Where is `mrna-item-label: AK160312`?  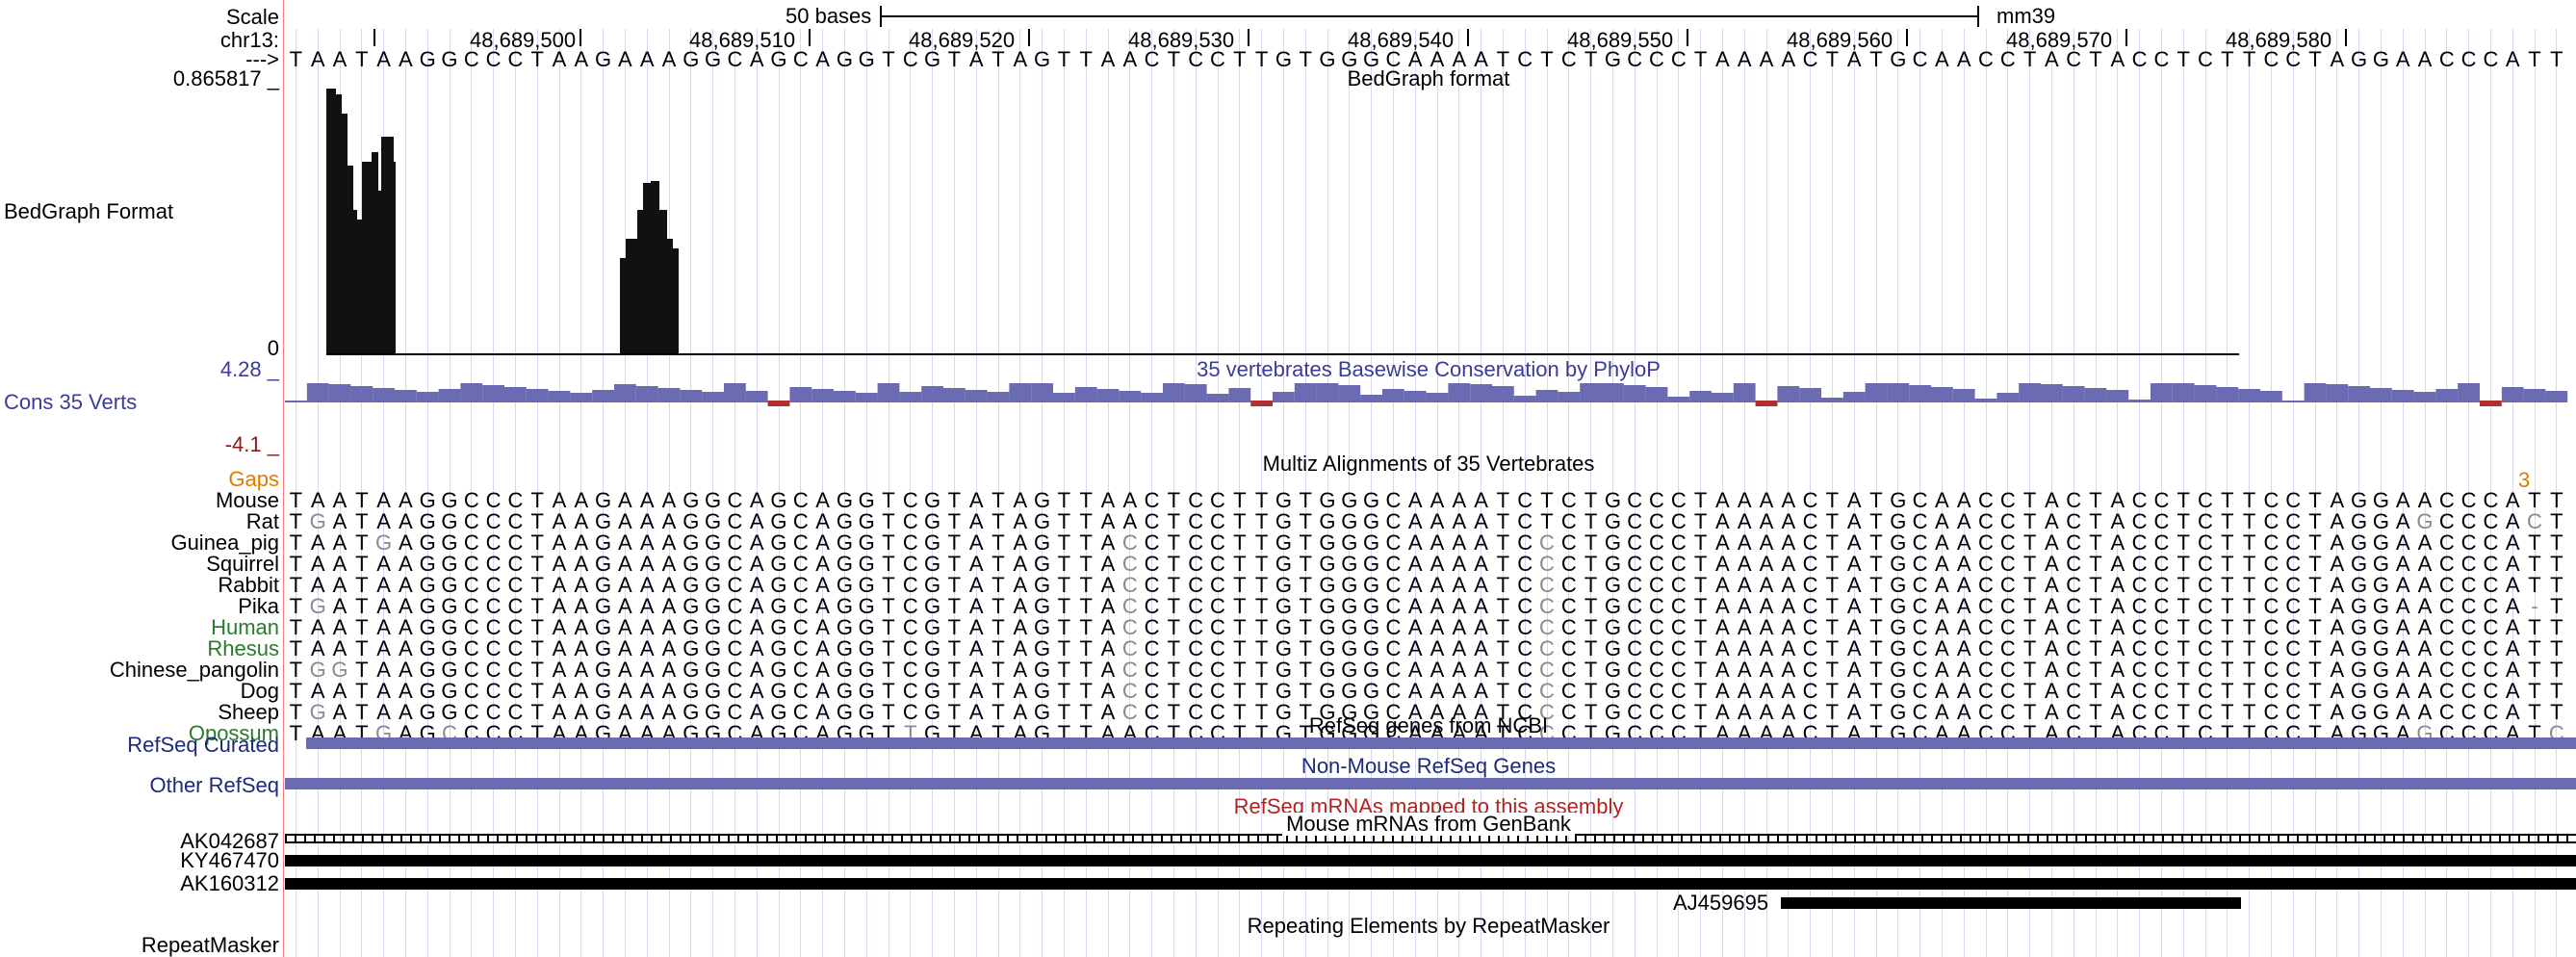
mrna-item-label: AK160312 is located at coordinates (229, 883).